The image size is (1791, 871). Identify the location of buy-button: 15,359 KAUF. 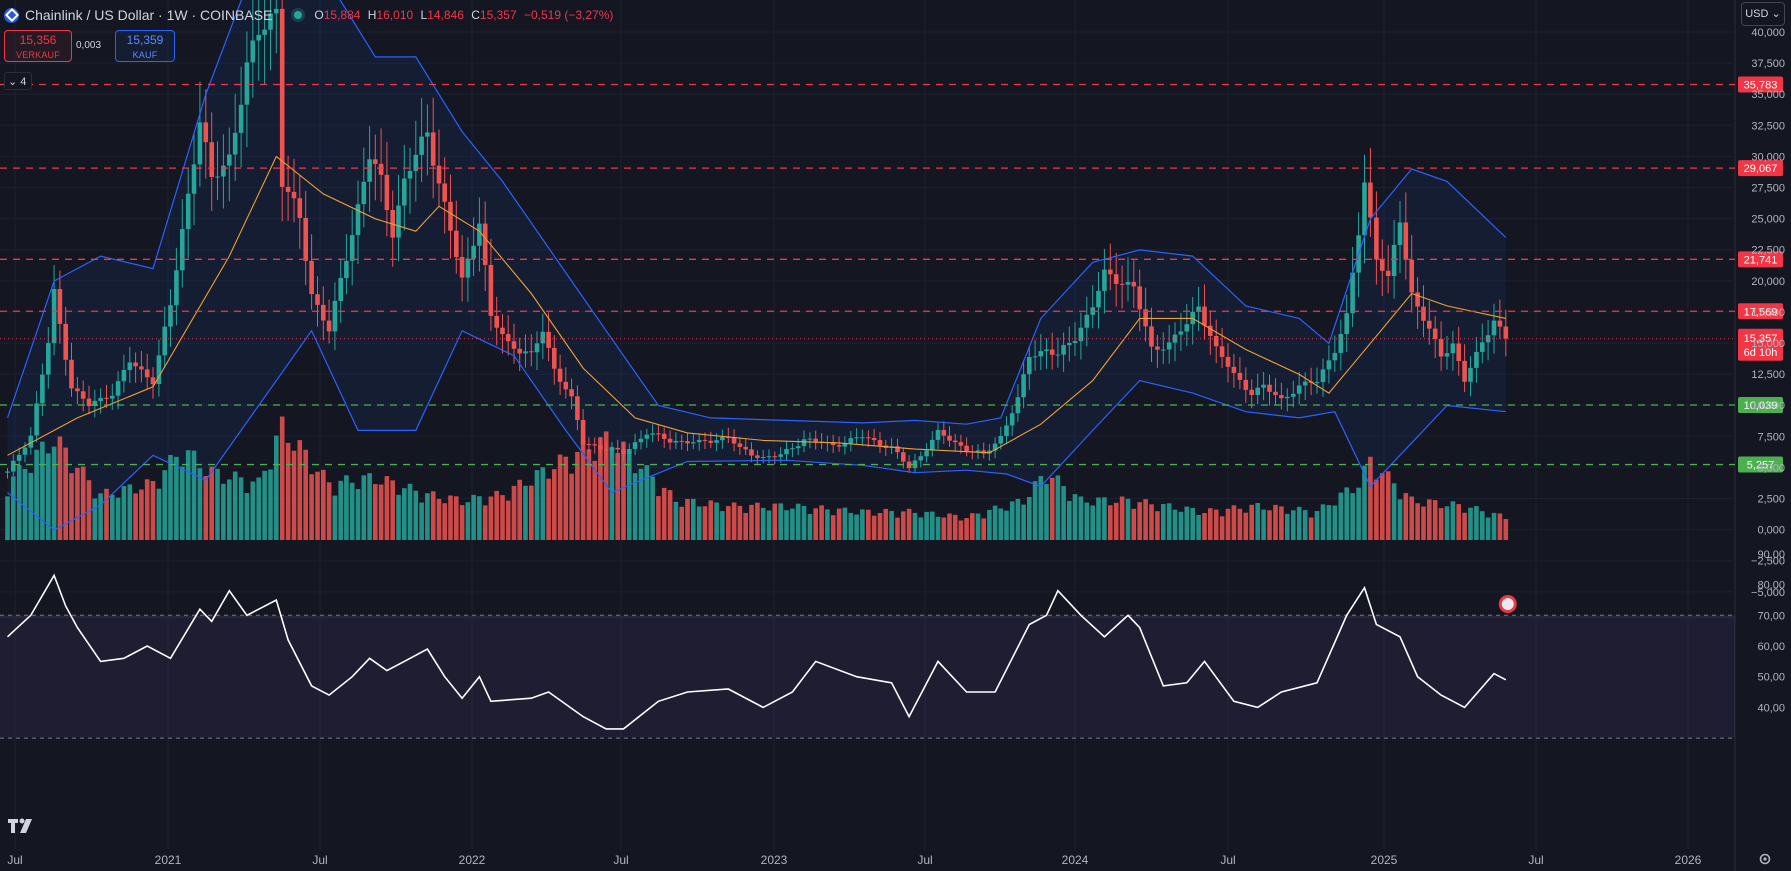
(145, 46).